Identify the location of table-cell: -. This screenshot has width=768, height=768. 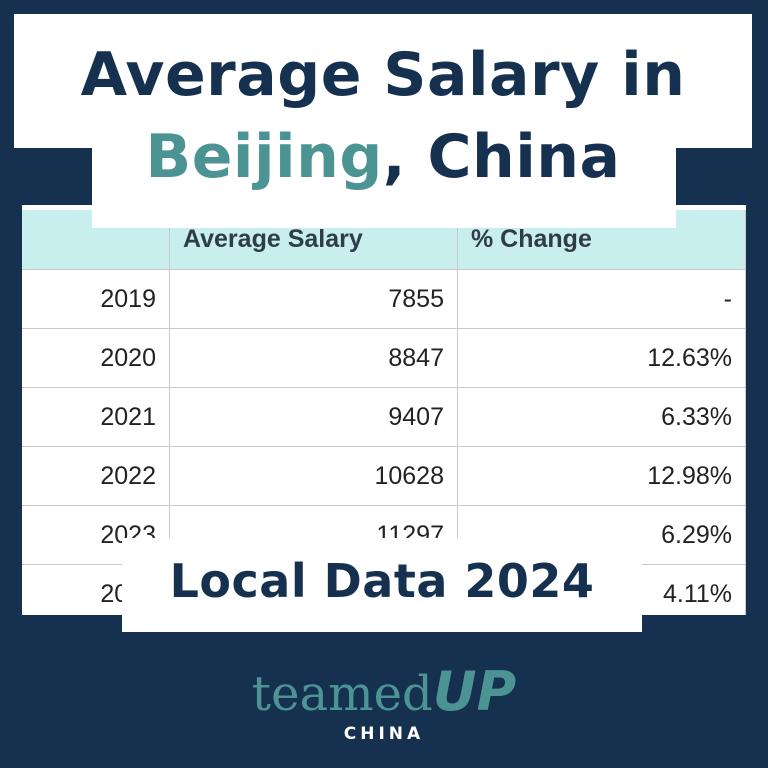
(602, 299).